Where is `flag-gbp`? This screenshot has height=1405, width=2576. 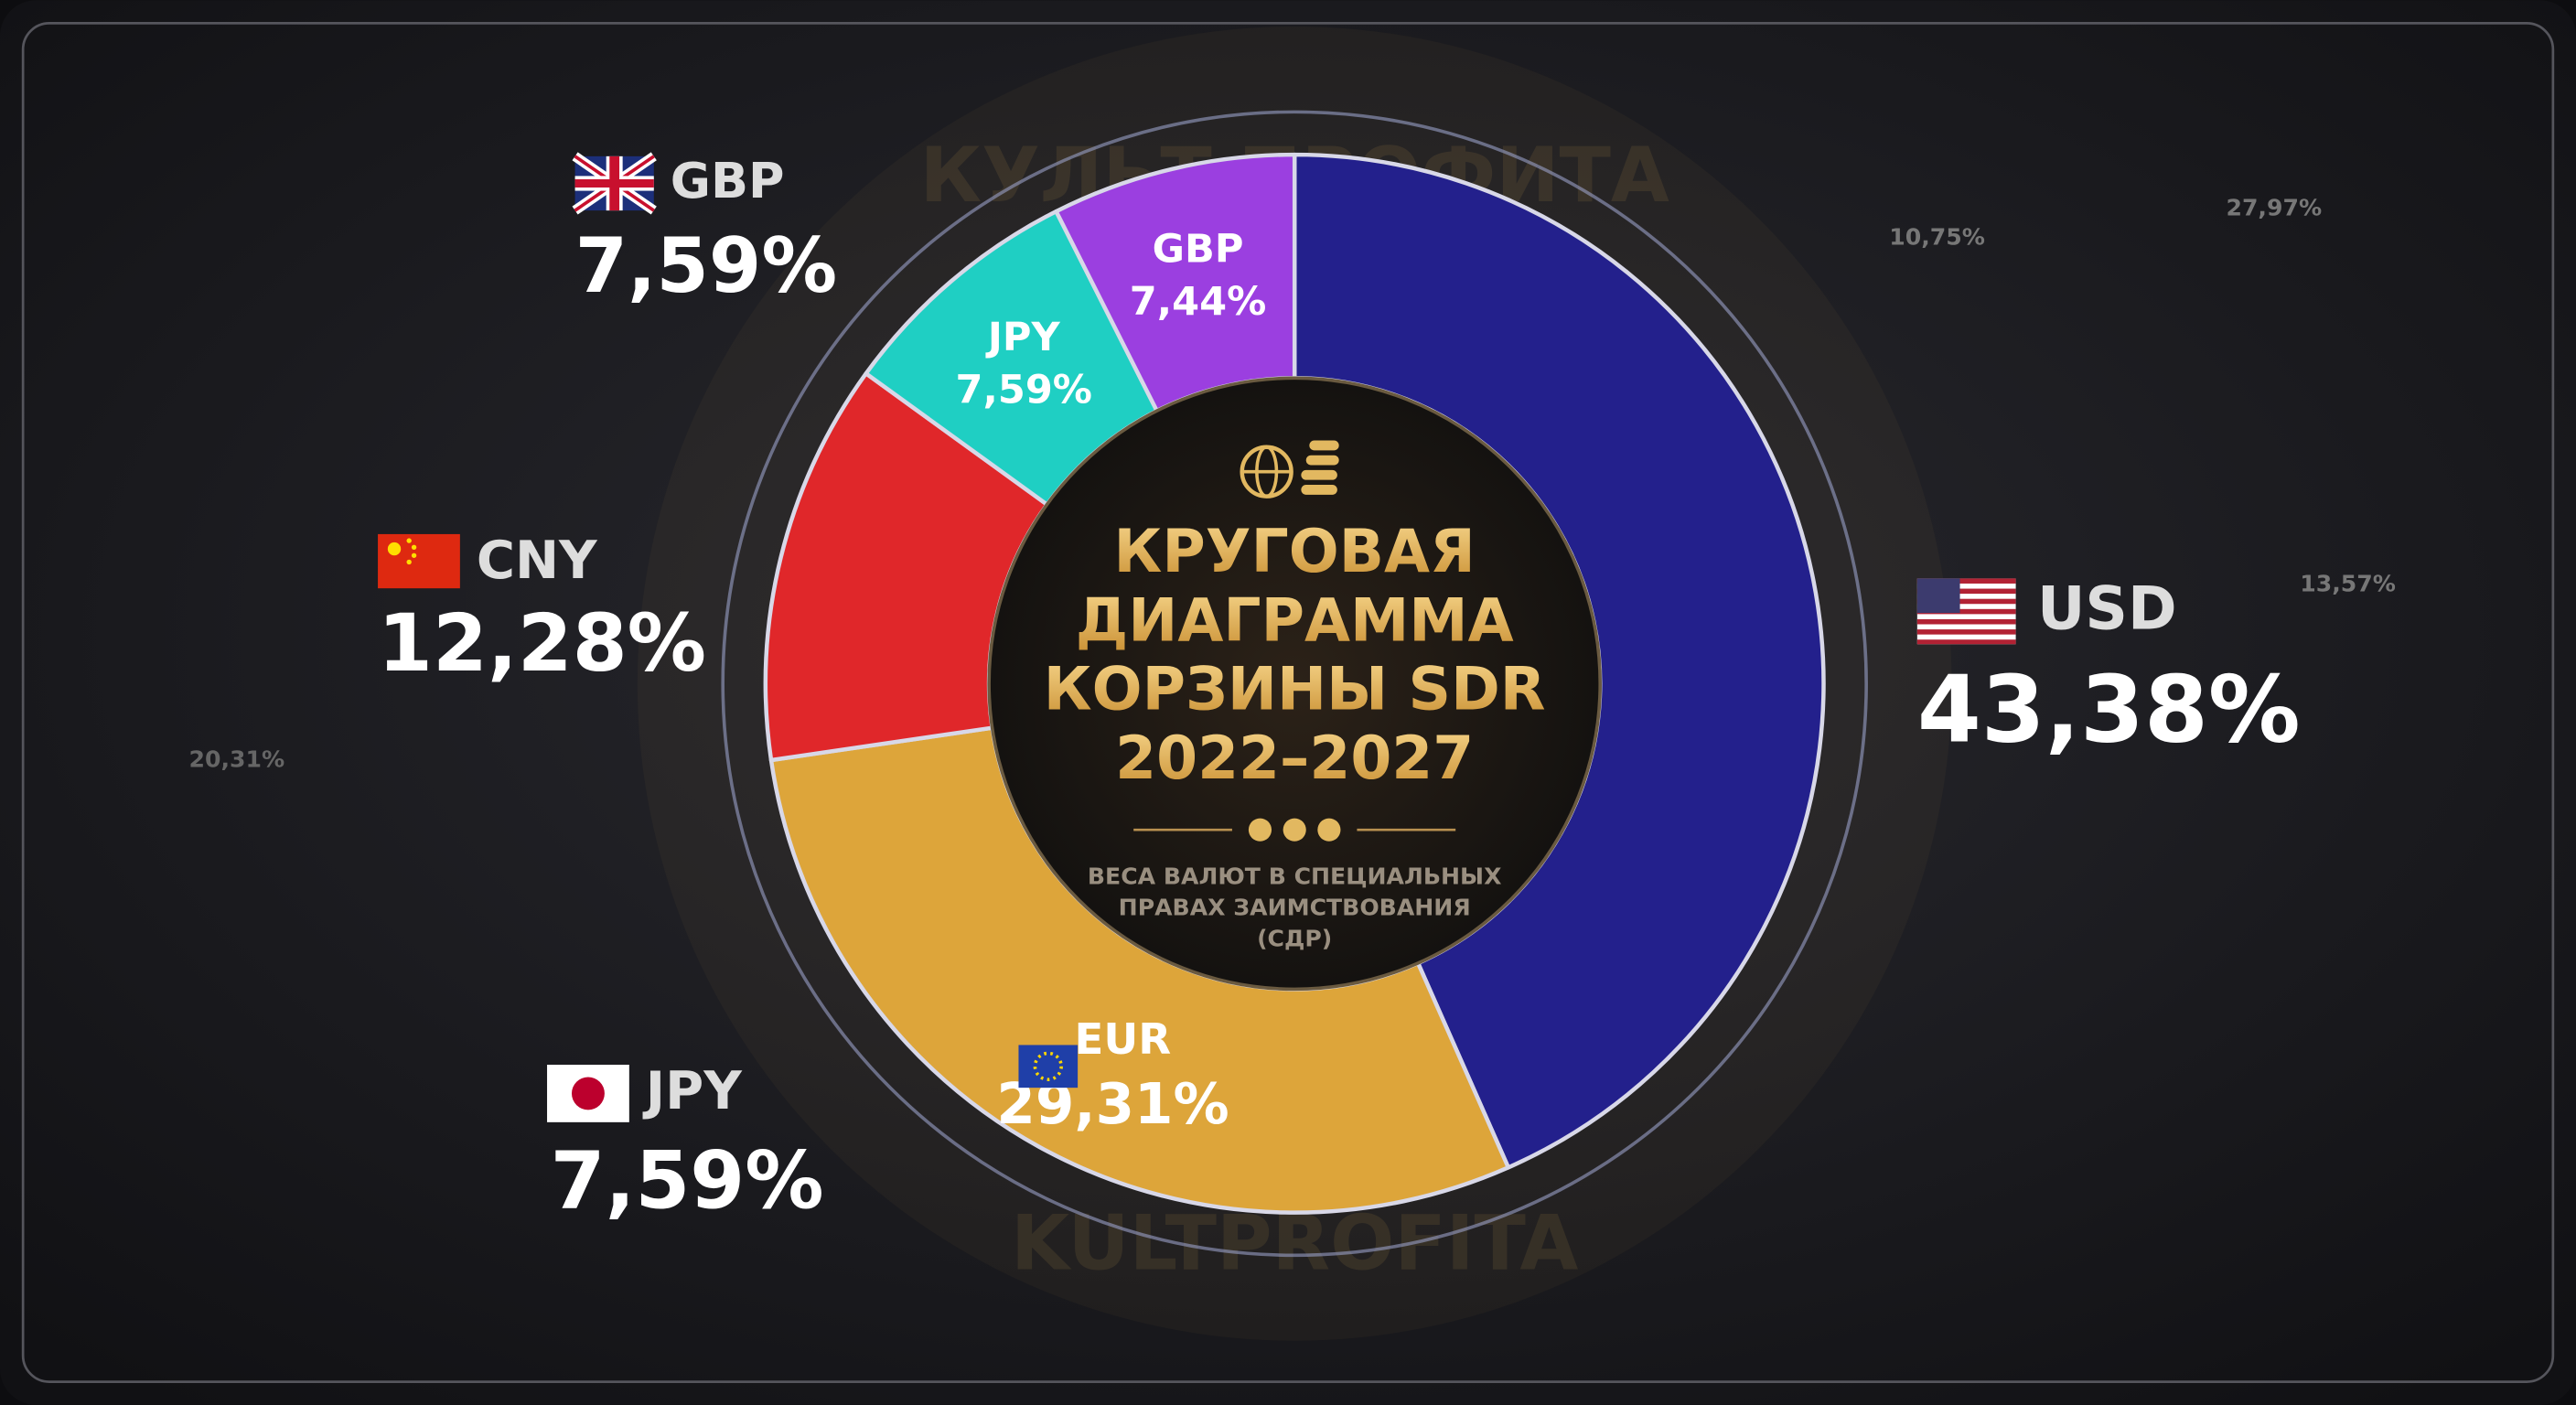 flag-gbp is located at coordinates (614, 183).